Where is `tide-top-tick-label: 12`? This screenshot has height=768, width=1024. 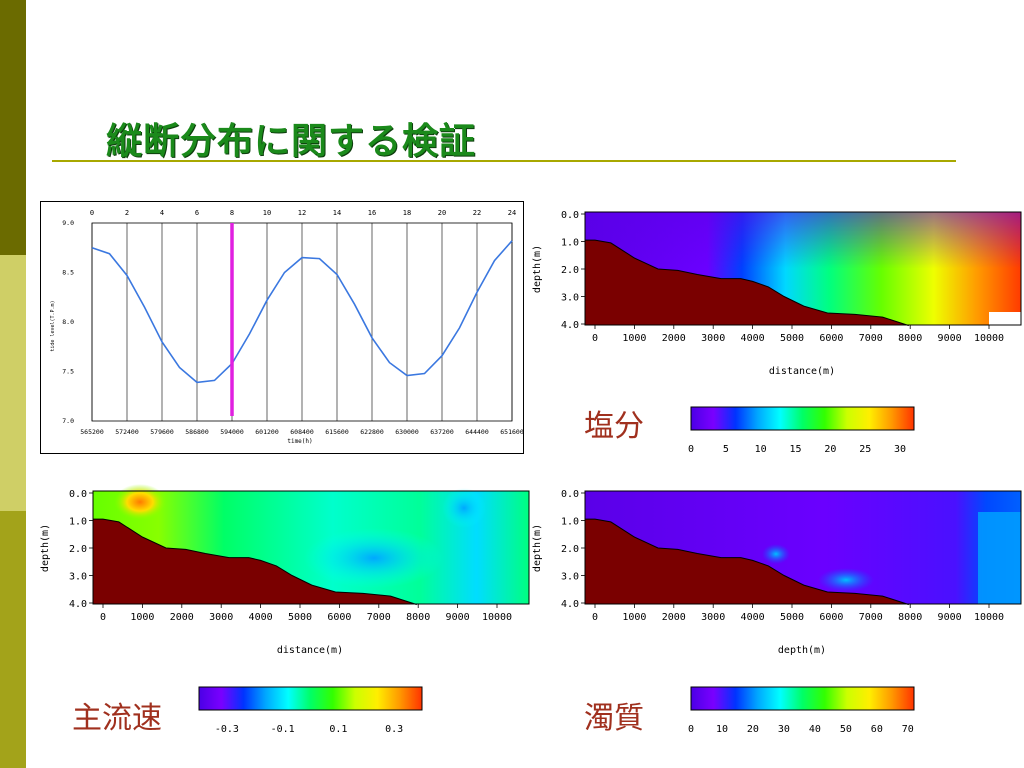 tide-top-tick-label: 12 is located at coordinates (302, 213).